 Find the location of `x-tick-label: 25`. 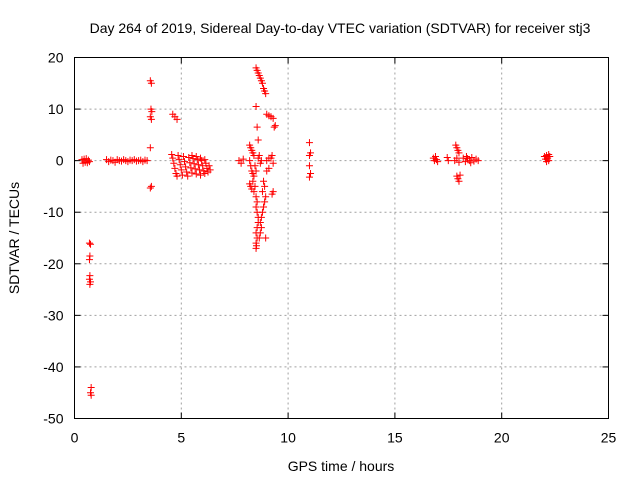

x-tick-label: 25 is located at coordinates (609, 438).